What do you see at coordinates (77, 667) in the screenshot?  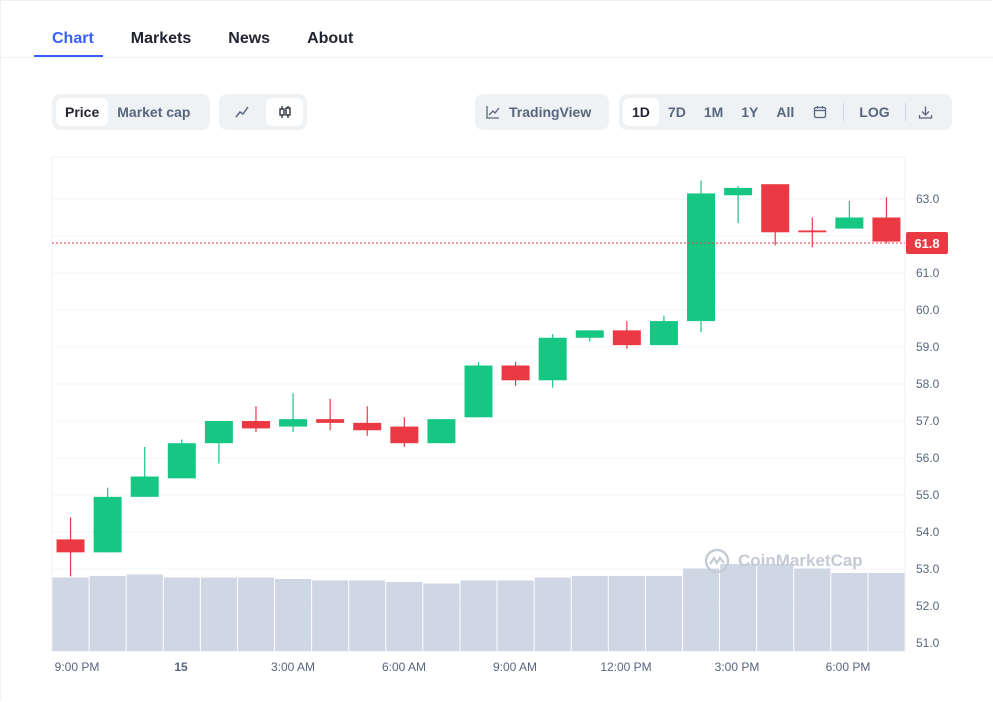 I see `x-tick-label: 9:00 PM` at bounding box center [77, 667].